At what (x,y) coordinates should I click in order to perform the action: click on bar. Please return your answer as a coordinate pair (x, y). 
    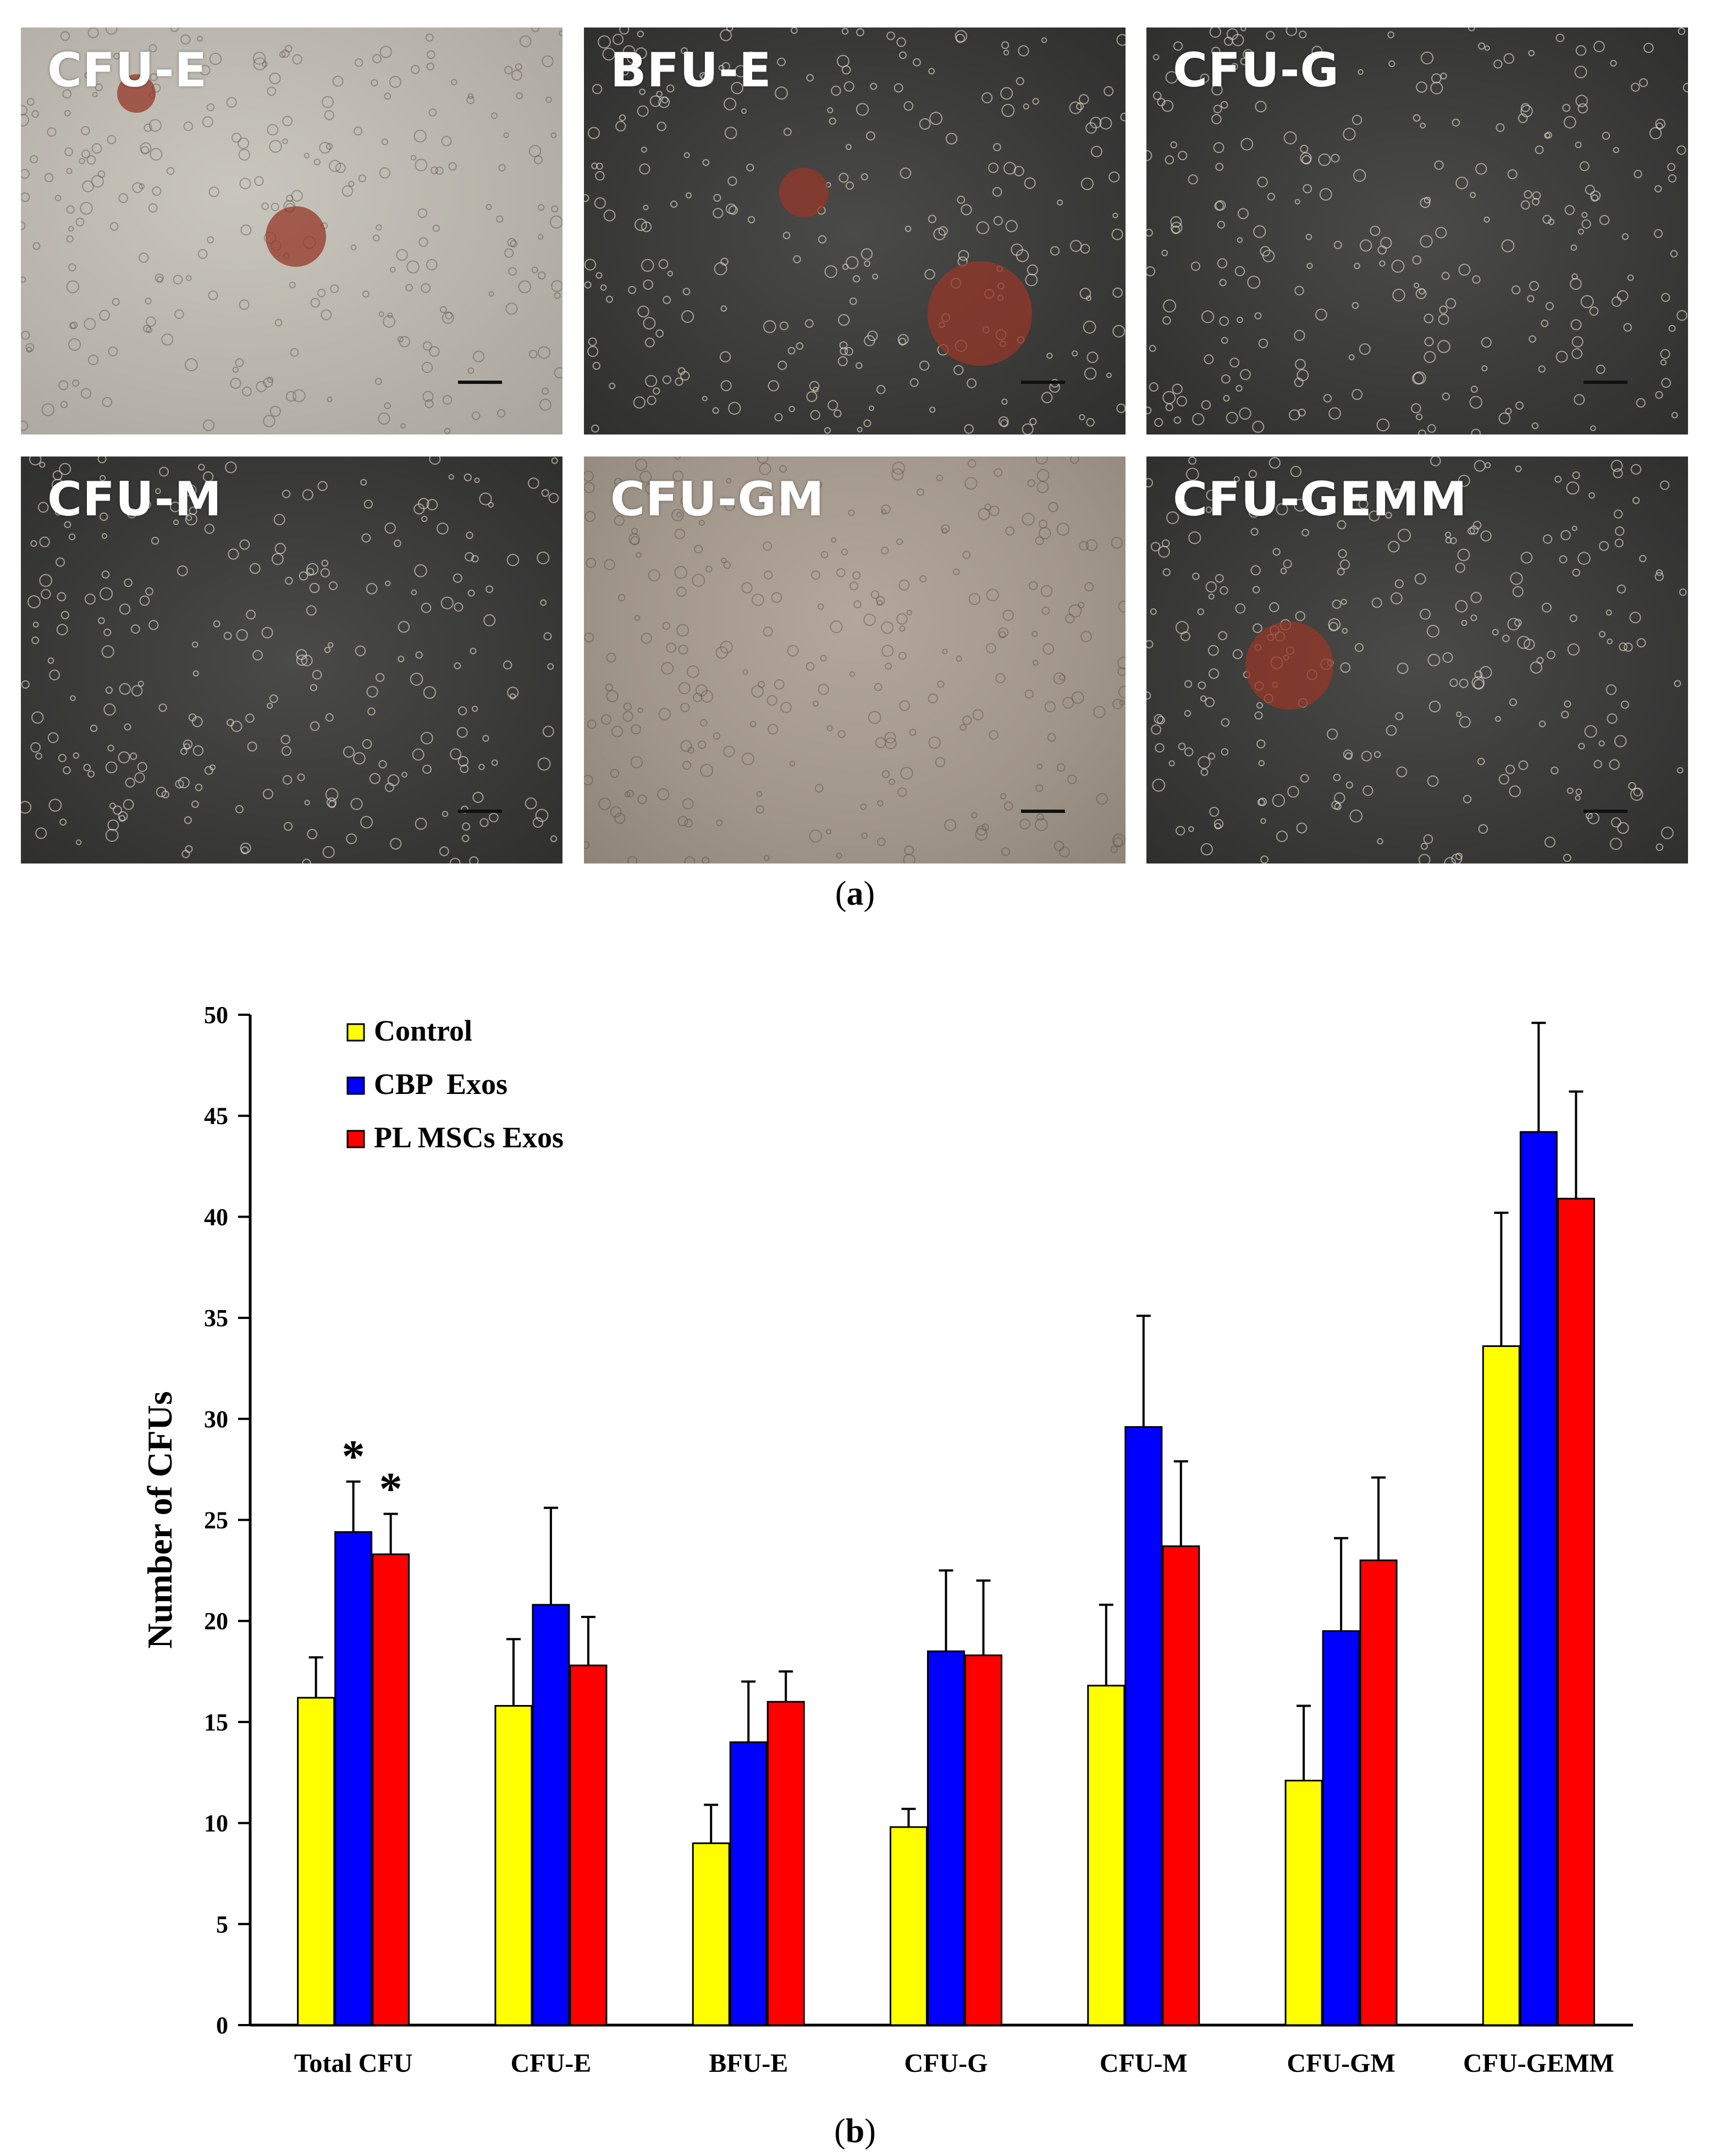
    Looking at the image, I should click on (711, 1934).